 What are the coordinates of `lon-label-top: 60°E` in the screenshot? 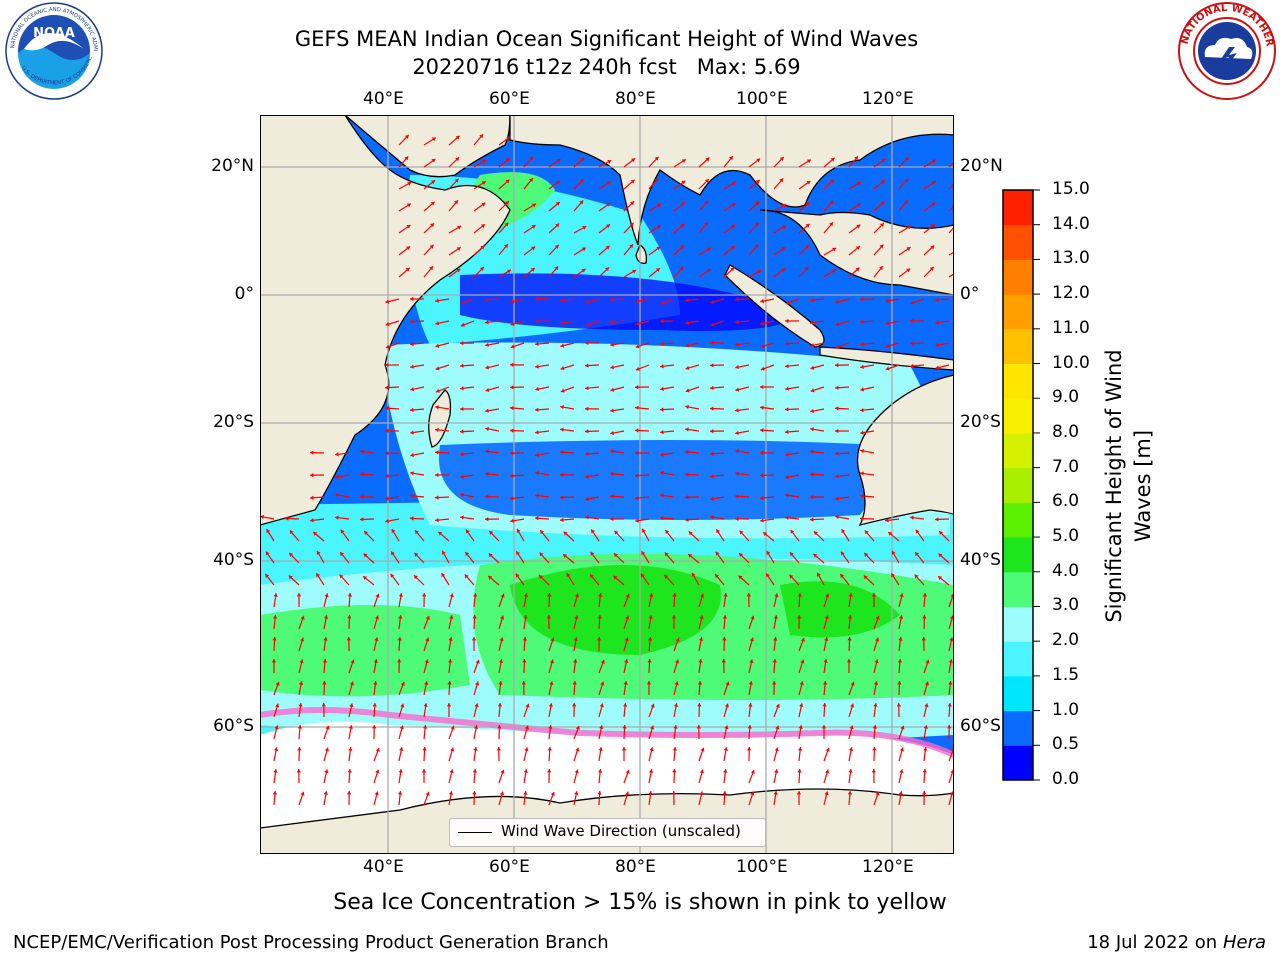 It's located at (509, 99).